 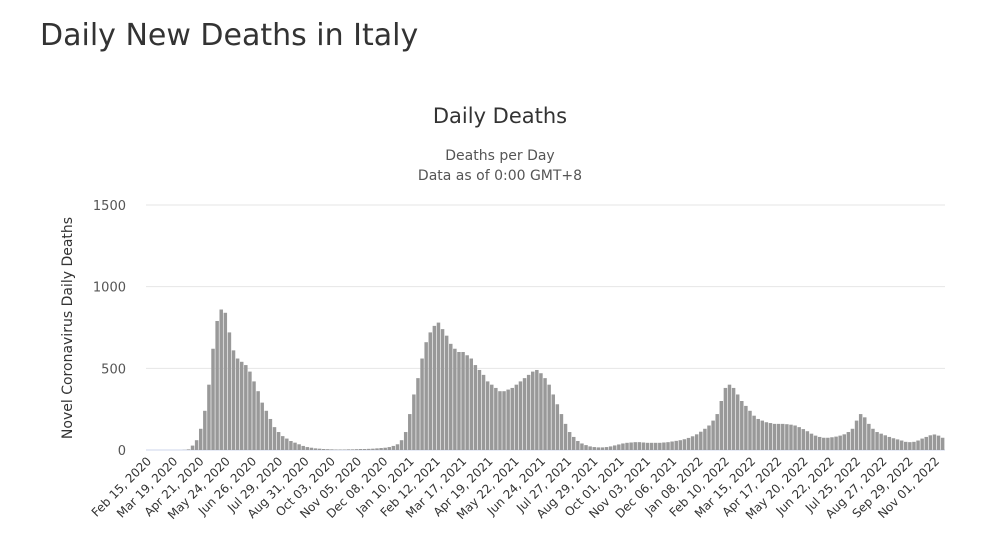 I want to click on page-title: Daily New Deaths in Italy, so click(x=229, y=35).